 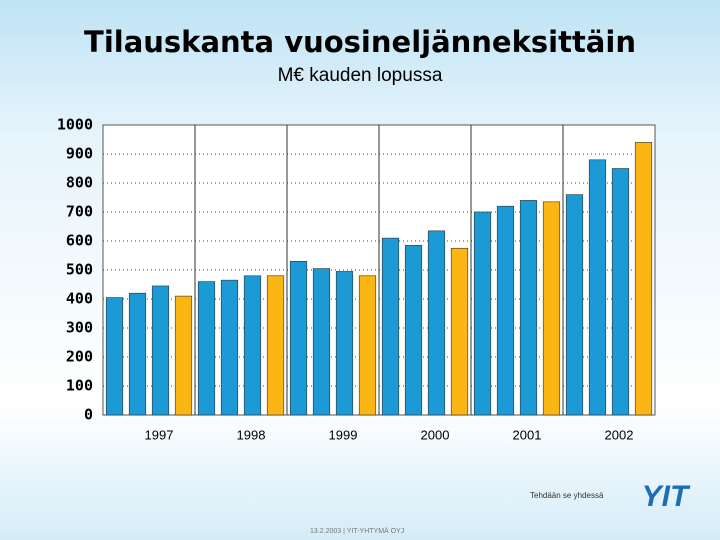 I want to click on group-label: 1997, so click(x=159, y=434).